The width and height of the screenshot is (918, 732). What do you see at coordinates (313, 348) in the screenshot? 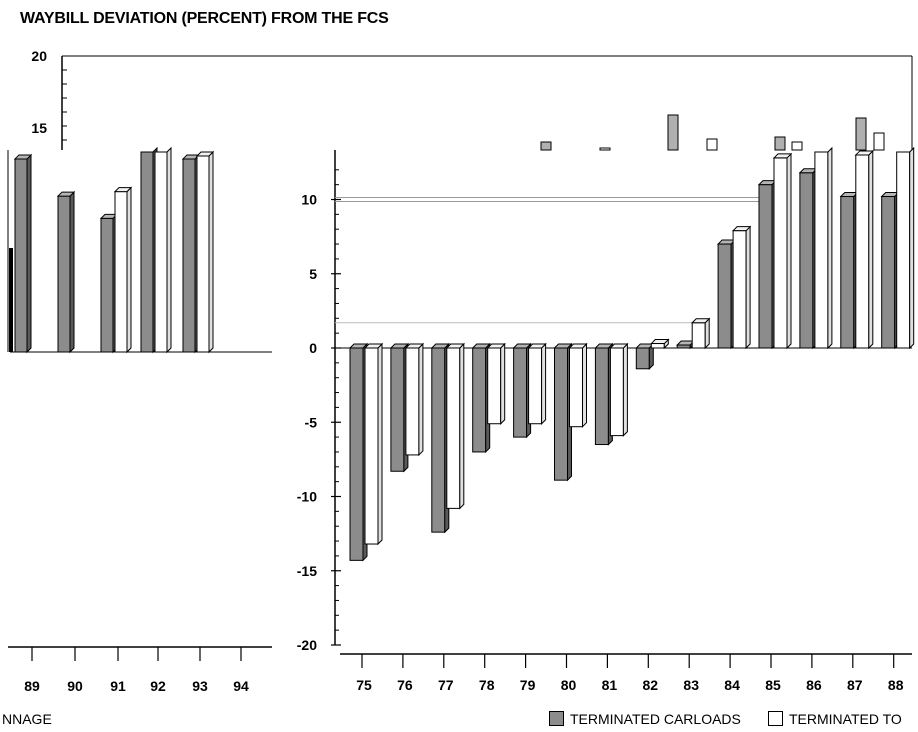
I see `y-tick-label: 0` at bounding box center [313, 348].